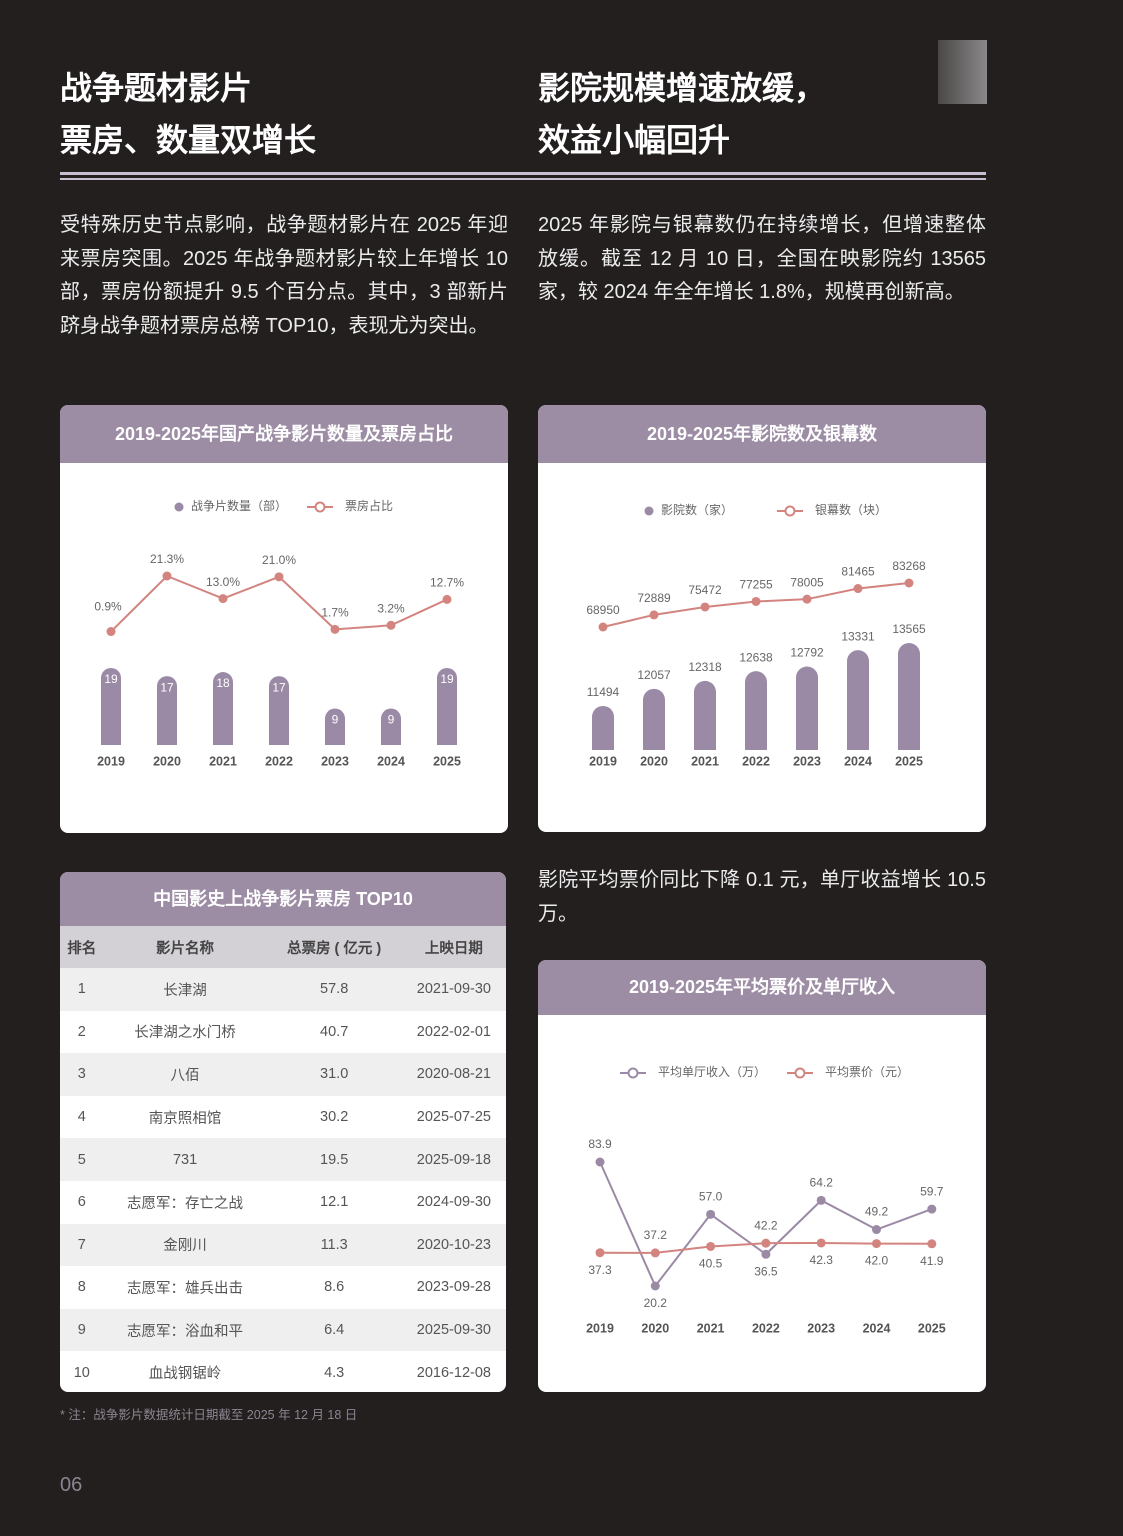 The width and height of the screenshot is (1123, 1536). What do you see at coordinates (188, 140) in the screenshot?
I see `title-line: 票房、数量双增长` at bounding box center [188, 140].